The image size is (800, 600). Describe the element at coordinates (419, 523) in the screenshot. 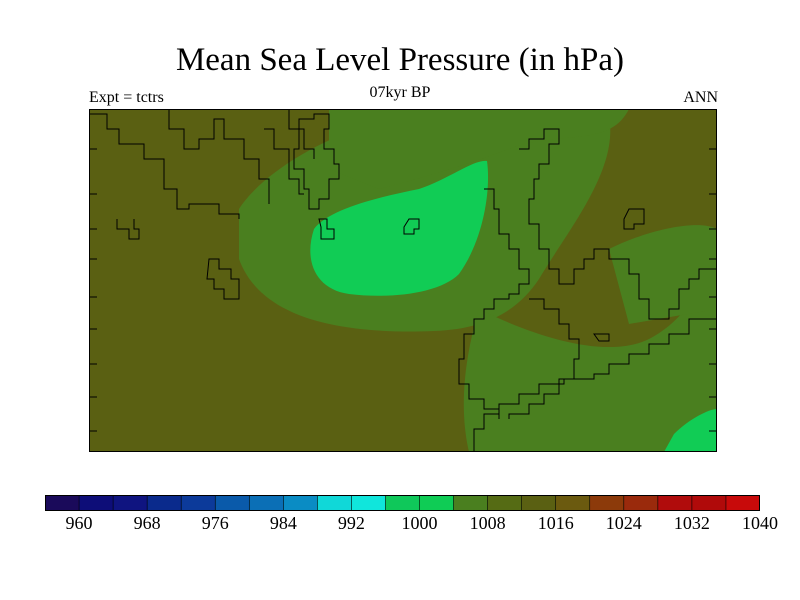

I see `colorbar-label: 1000` at that location.